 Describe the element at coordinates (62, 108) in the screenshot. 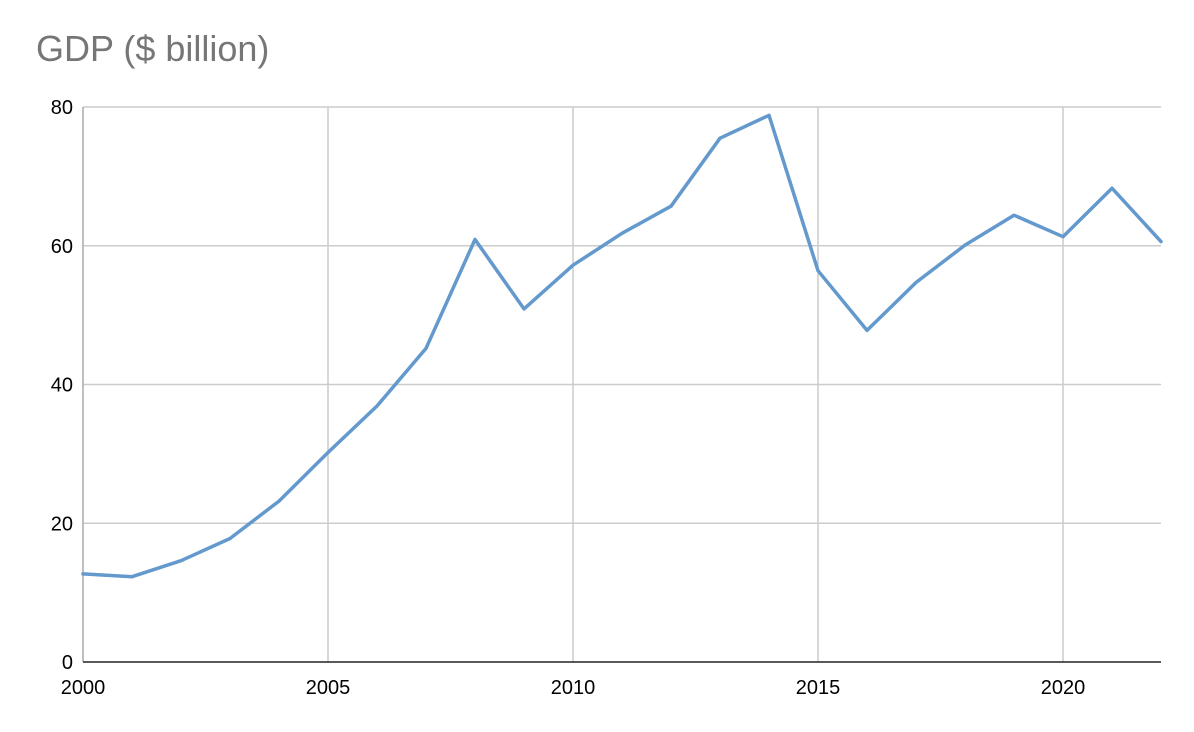

I see `y-tick-label: 80` at that location.